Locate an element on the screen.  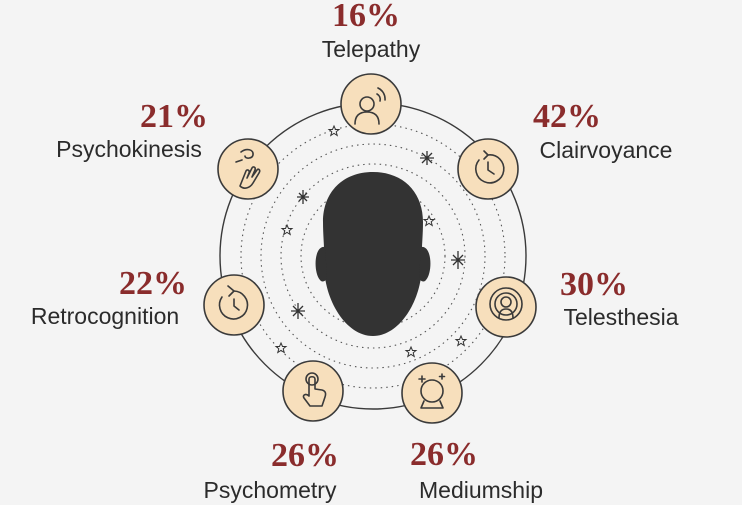
psychometry-percent: 26% is located at coordinates (305, 455).